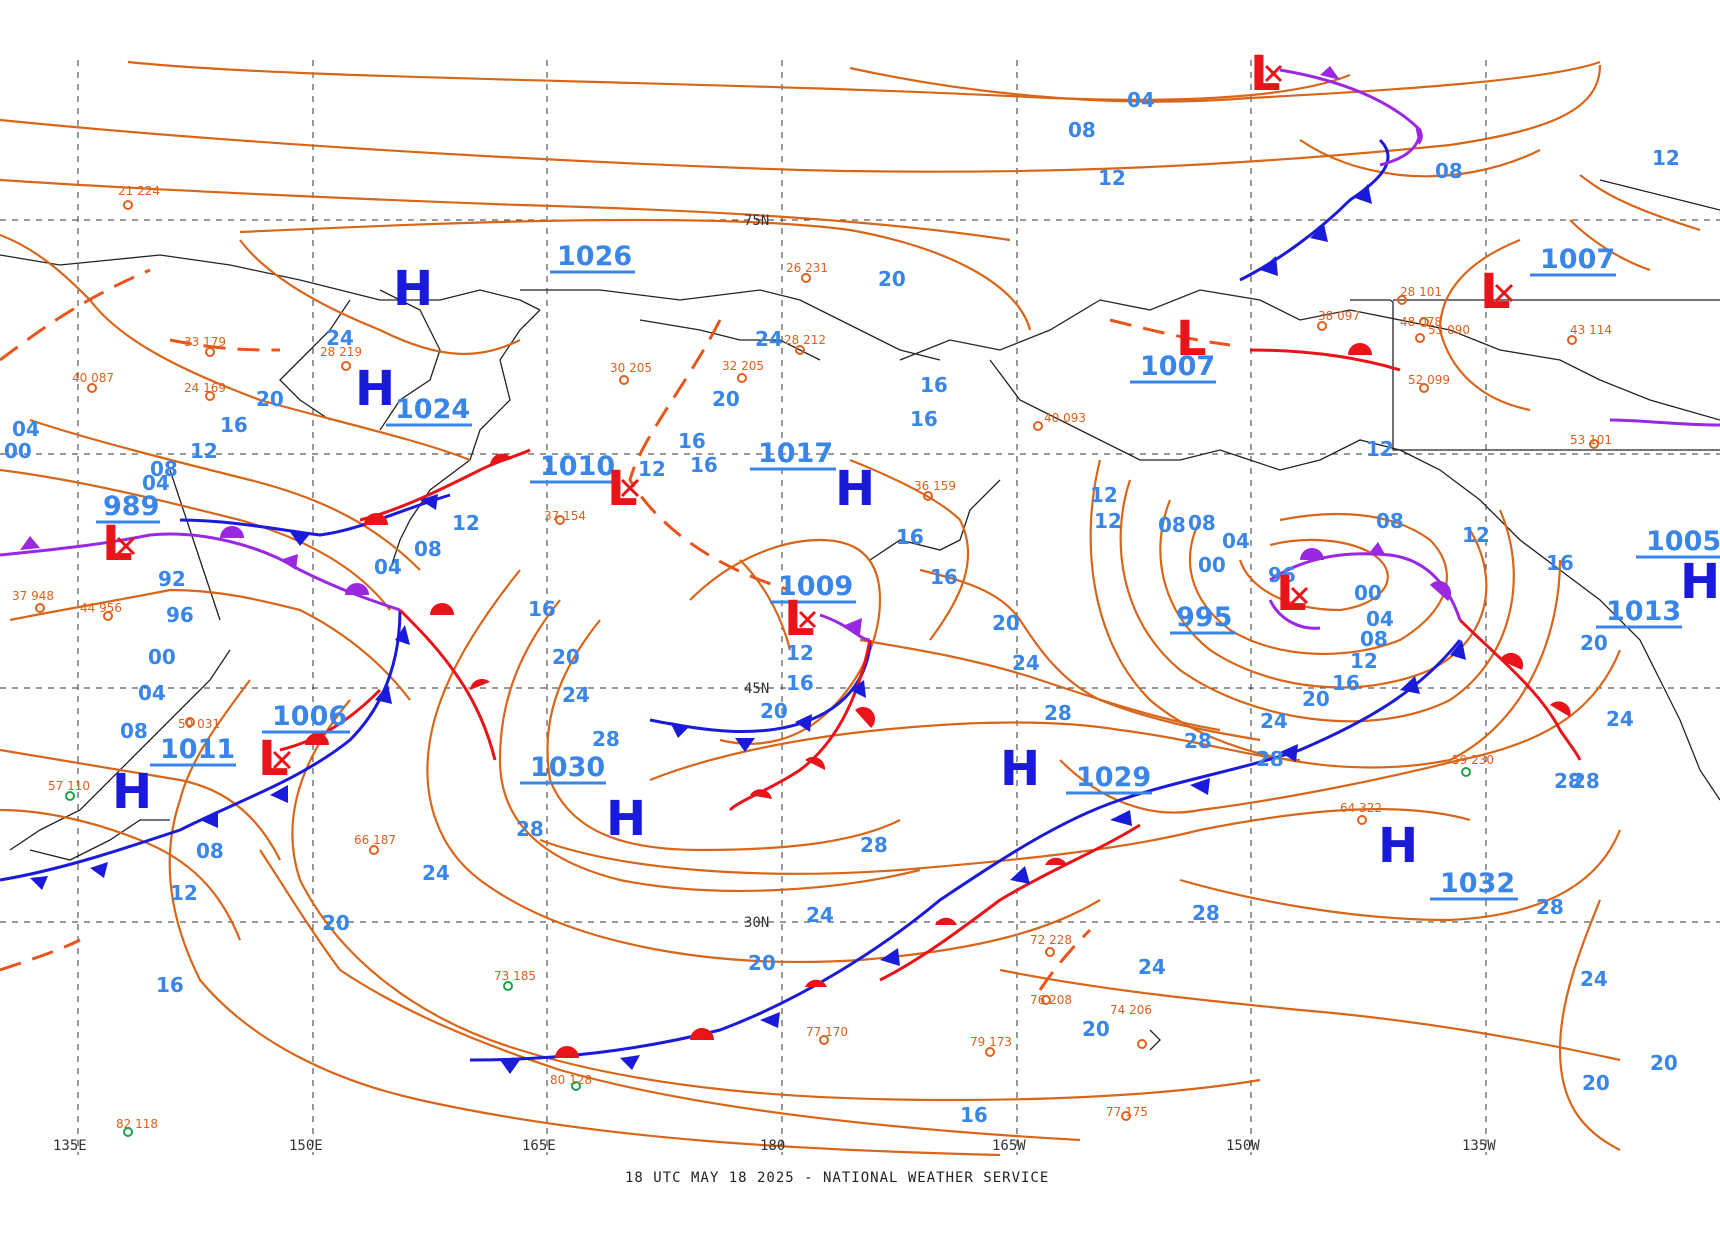 The width and height of the screenshot is (1720, 1260). Describe the element at coordinates (180, 615) in the screenshot. I see `isobar-label: 96` at that location.